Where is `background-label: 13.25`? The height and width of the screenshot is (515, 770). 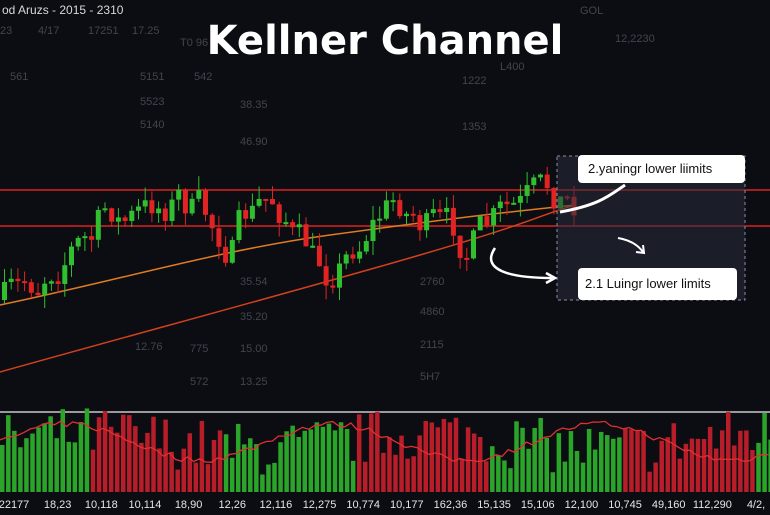
background-label: 13.25 is located at coordinates (254, 382).